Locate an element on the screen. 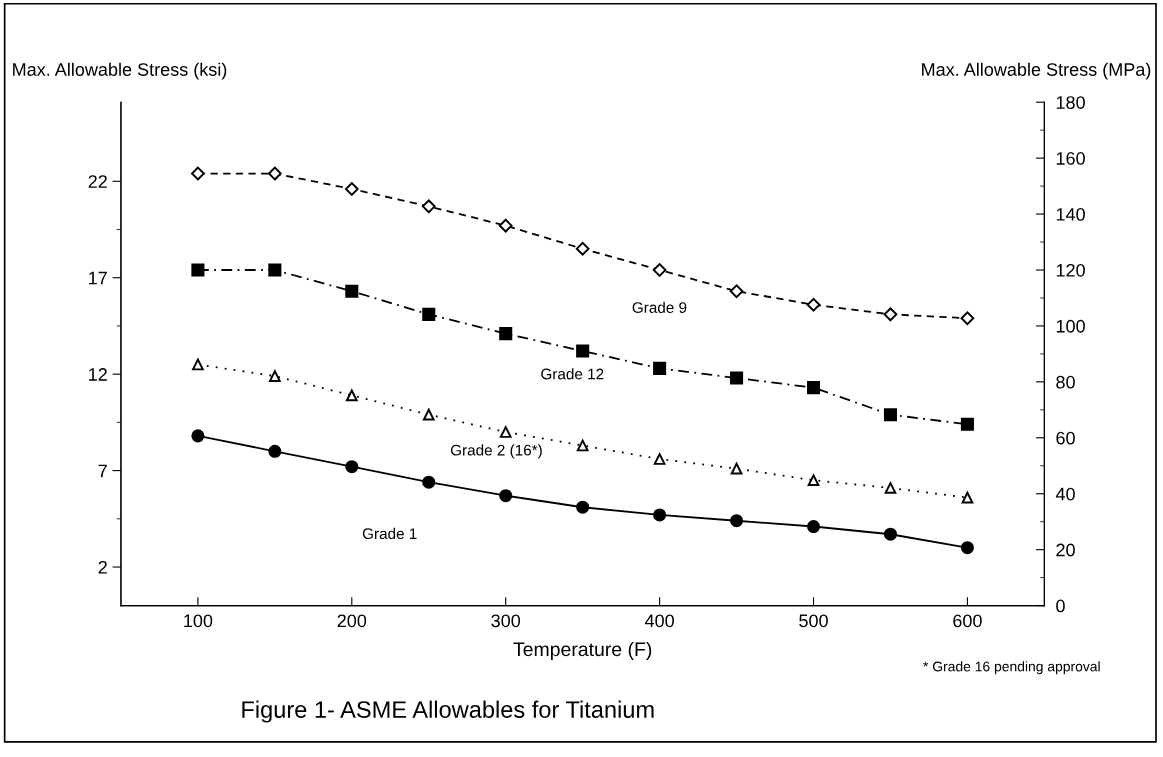  y-tick-label: 17 is located at coordinates (98, 278).